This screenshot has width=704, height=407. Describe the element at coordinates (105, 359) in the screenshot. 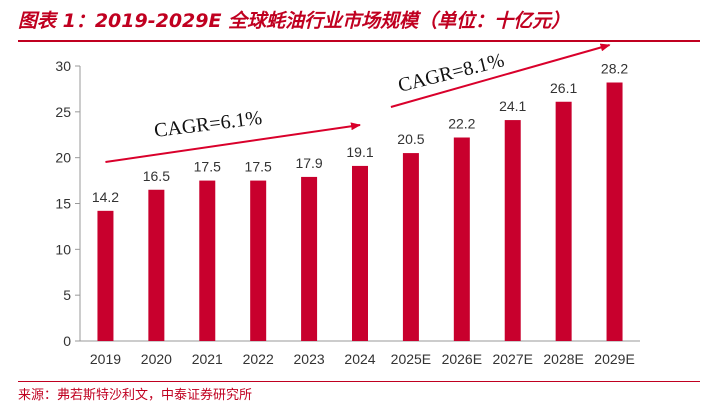

I see `x-tick-label: 2019` at that location.